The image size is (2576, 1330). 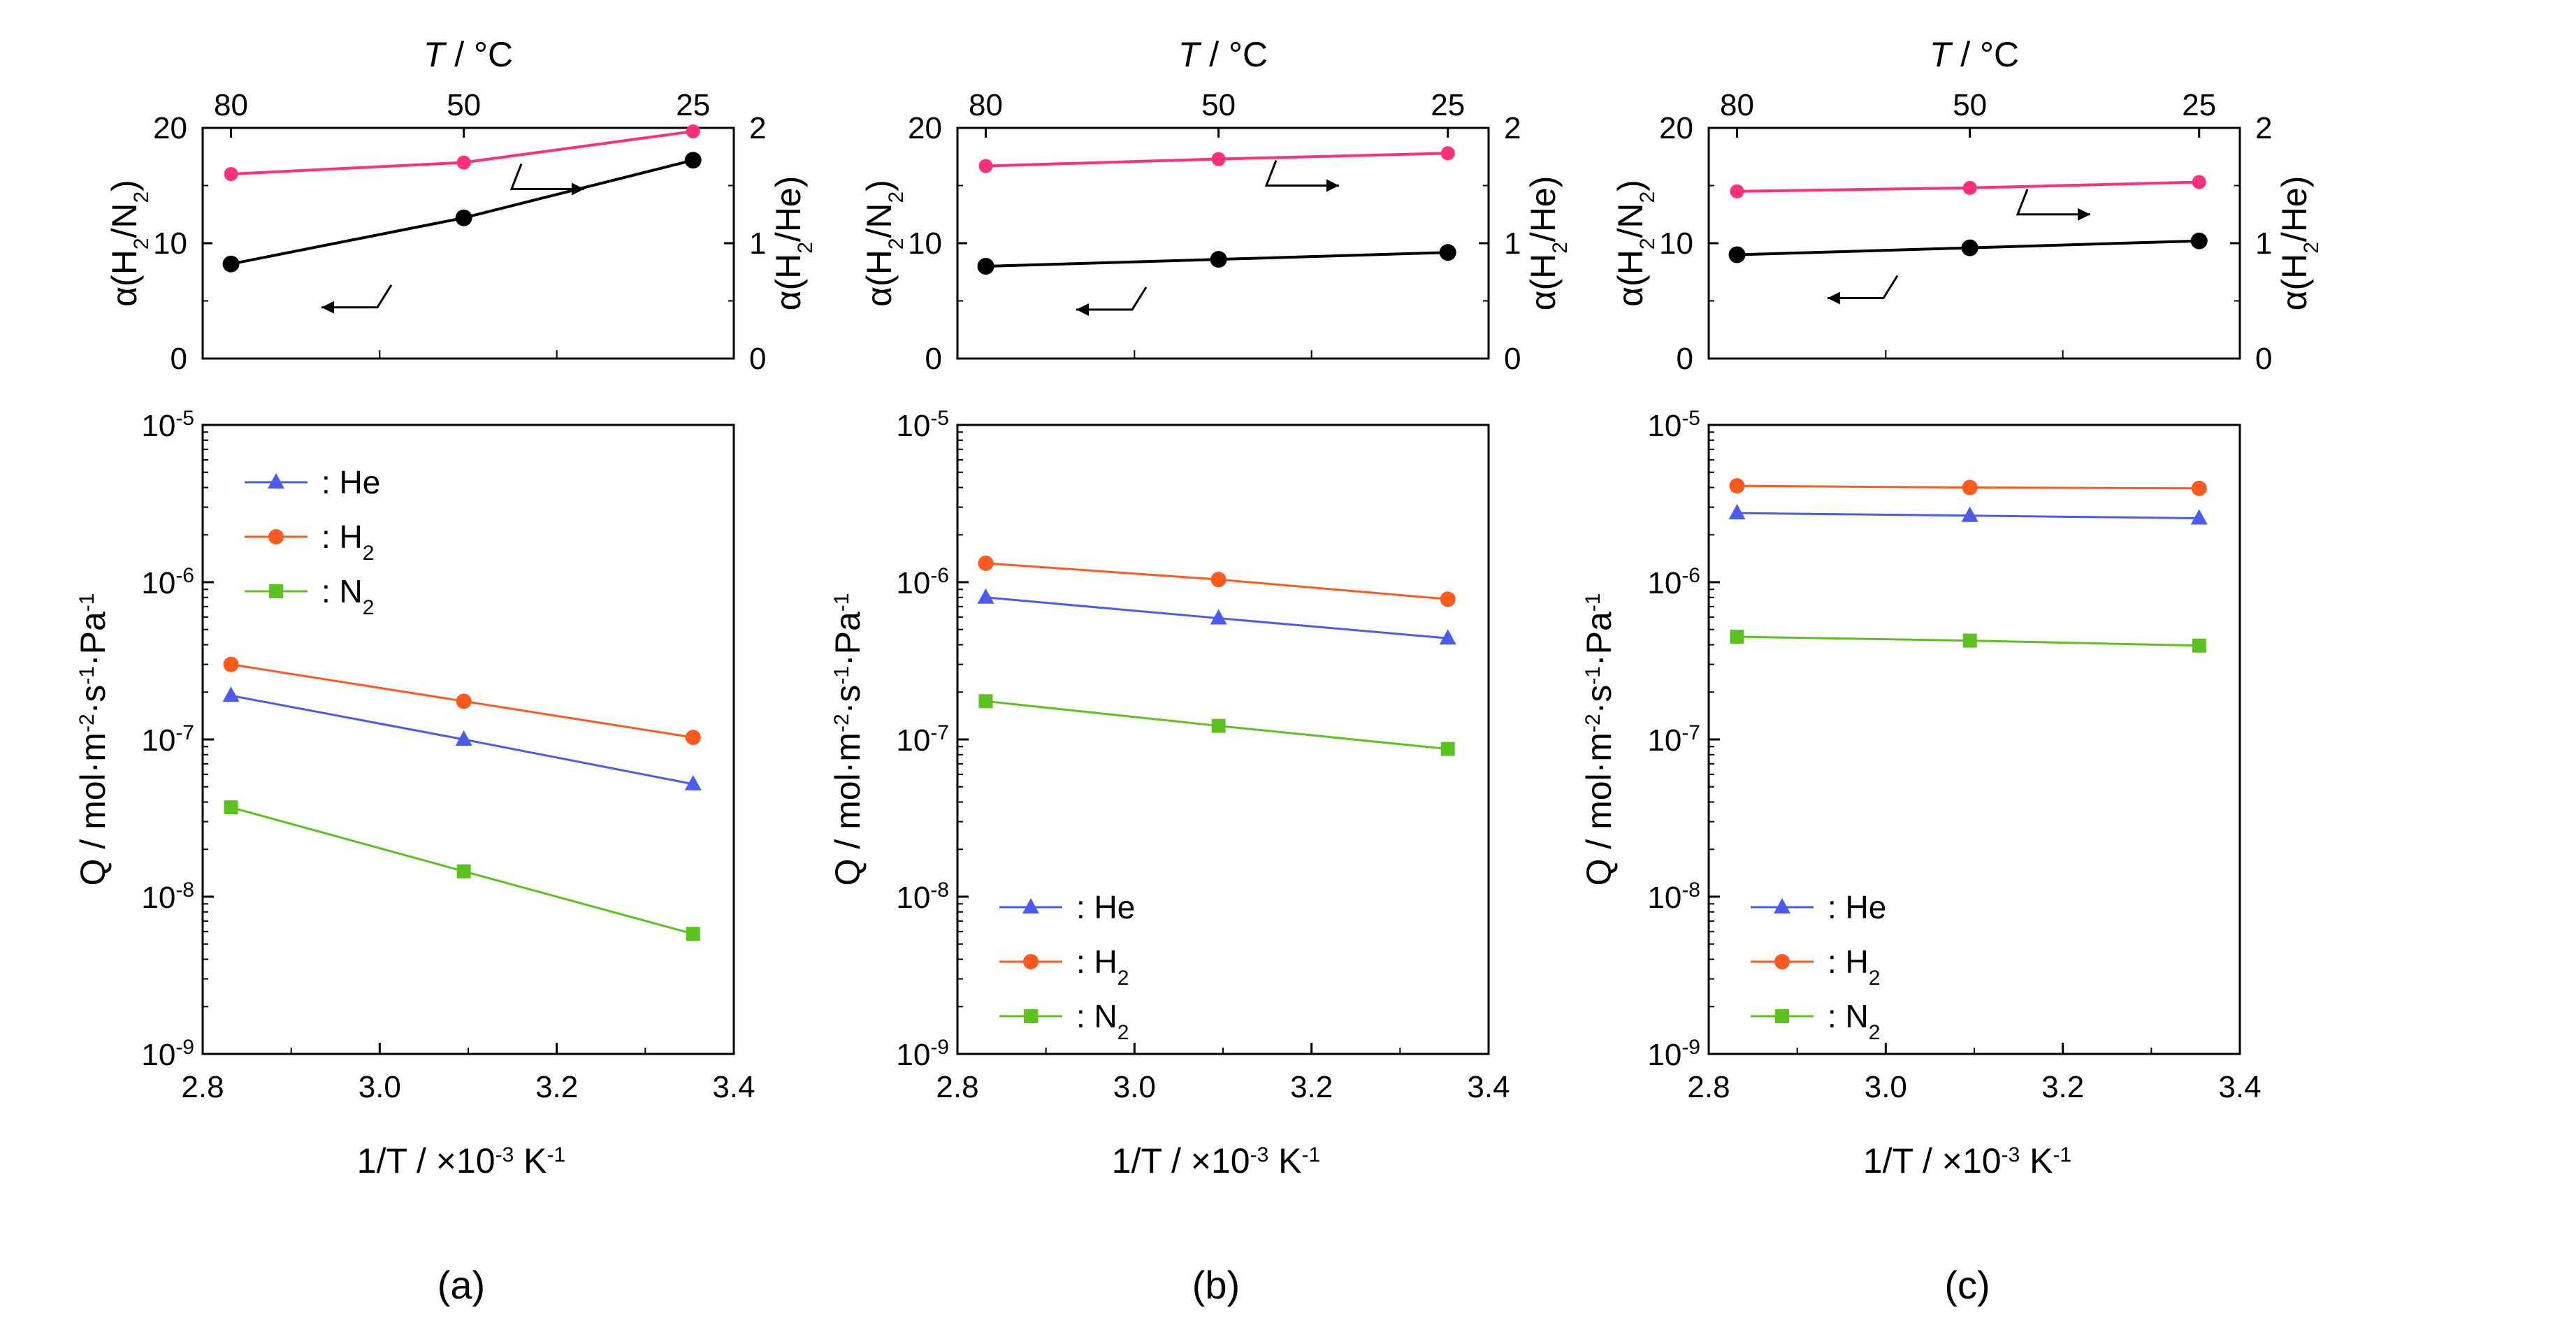 I want to click on right-tick-label: 0, so click(x=2263, y=359).